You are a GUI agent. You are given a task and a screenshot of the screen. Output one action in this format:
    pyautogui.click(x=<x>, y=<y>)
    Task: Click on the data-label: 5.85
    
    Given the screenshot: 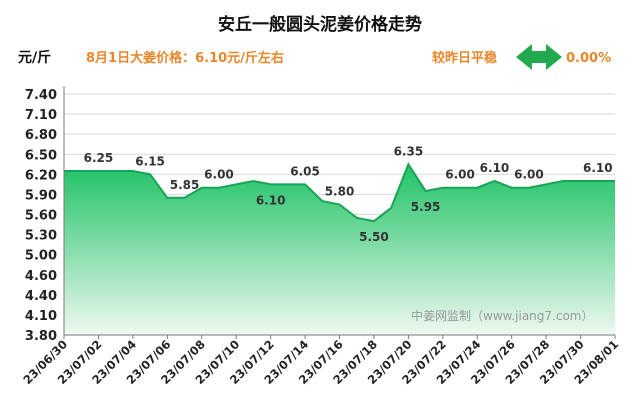 What is the action you would take?
    pyautogui.click(x=185, y=185)
    